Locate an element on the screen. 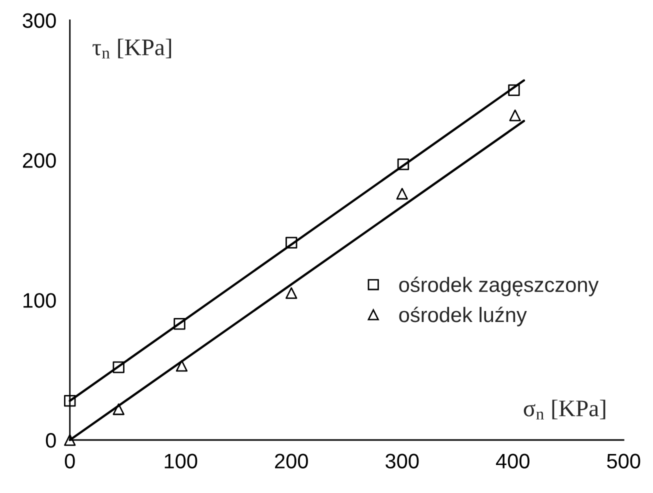 Image resolution: width=653 pixels, height=493 pixels. x-tick-label: 300 is located at coordinates (402, 461).